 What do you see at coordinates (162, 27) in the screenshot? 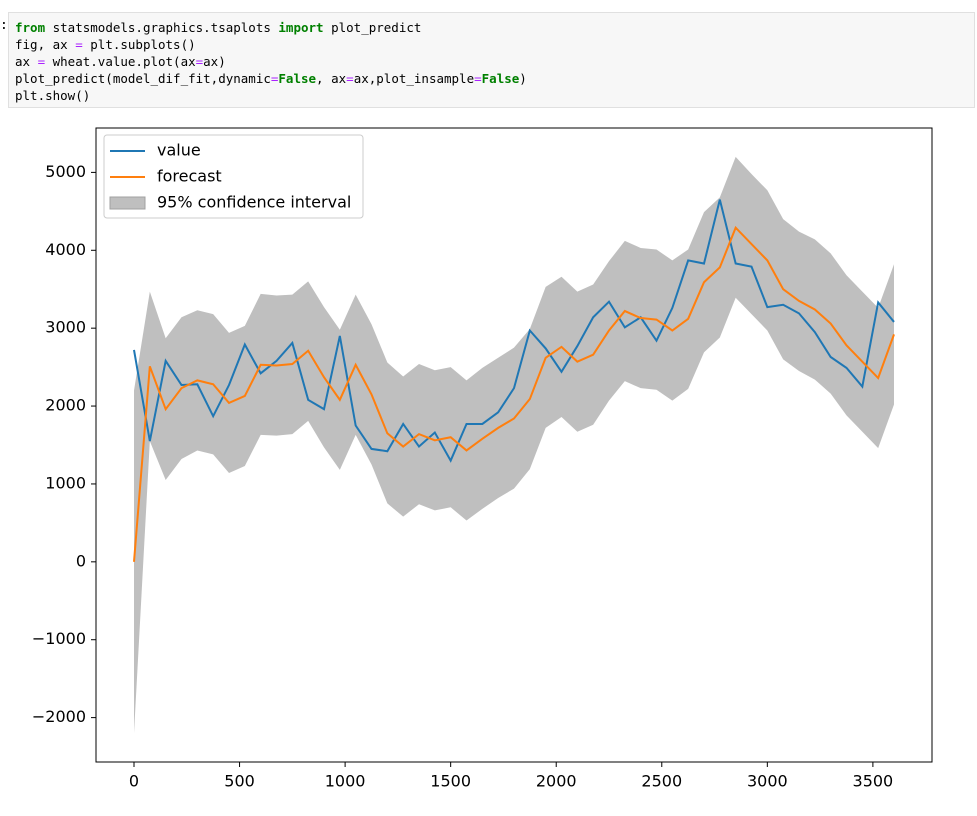
I see `code-token: statsmodels.graphics.tsaplots` at bounding box center [162, 27].